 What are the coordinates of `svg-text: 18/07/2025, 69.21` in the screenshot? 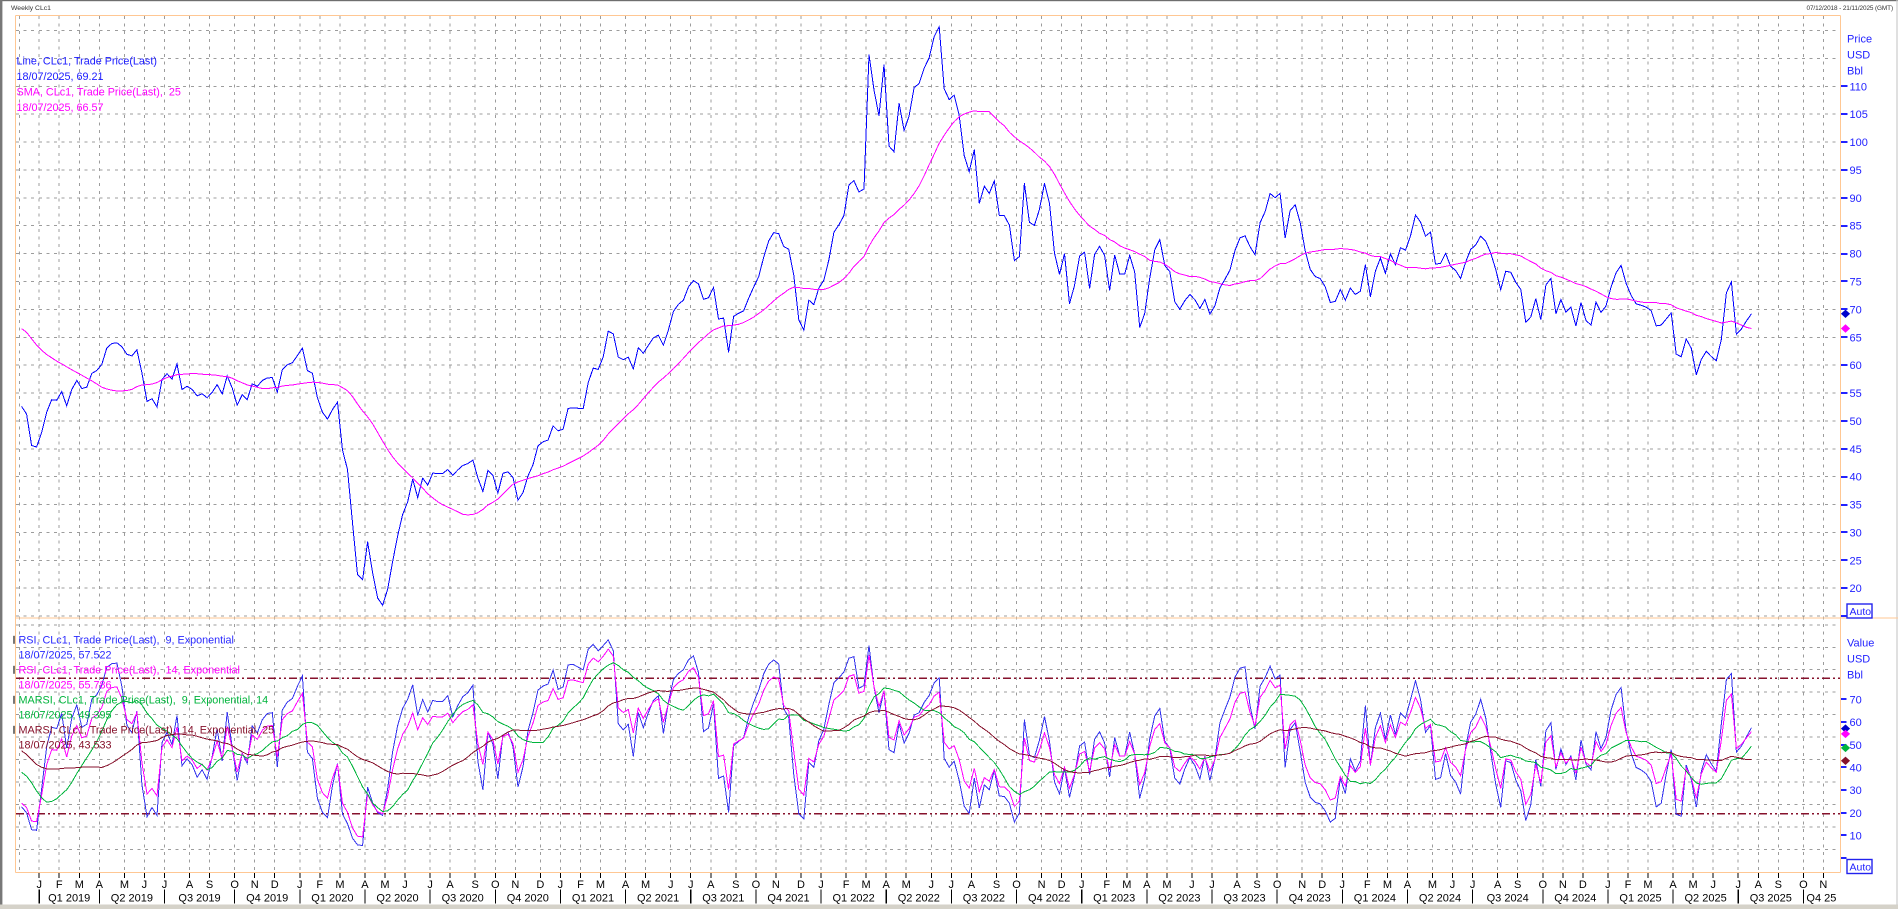 It's located at (60, 77).